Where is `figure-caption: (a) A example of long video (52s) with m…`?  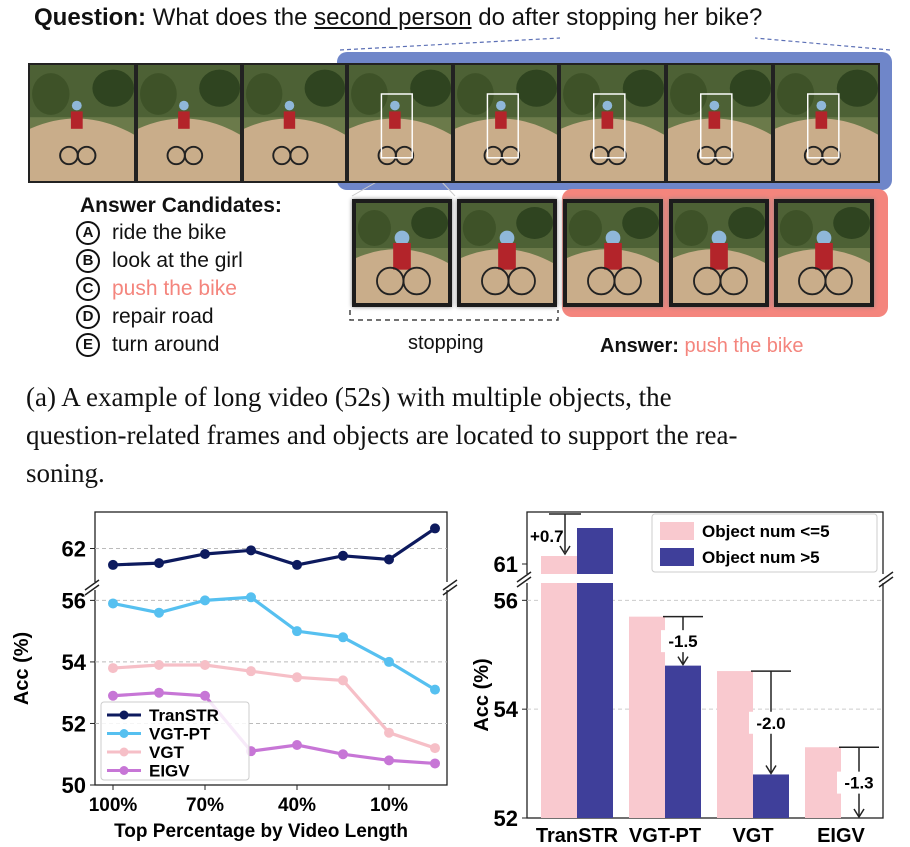 figure-caption: (a) A example of long video (52s) with m… is located at coordinates (382, 435).